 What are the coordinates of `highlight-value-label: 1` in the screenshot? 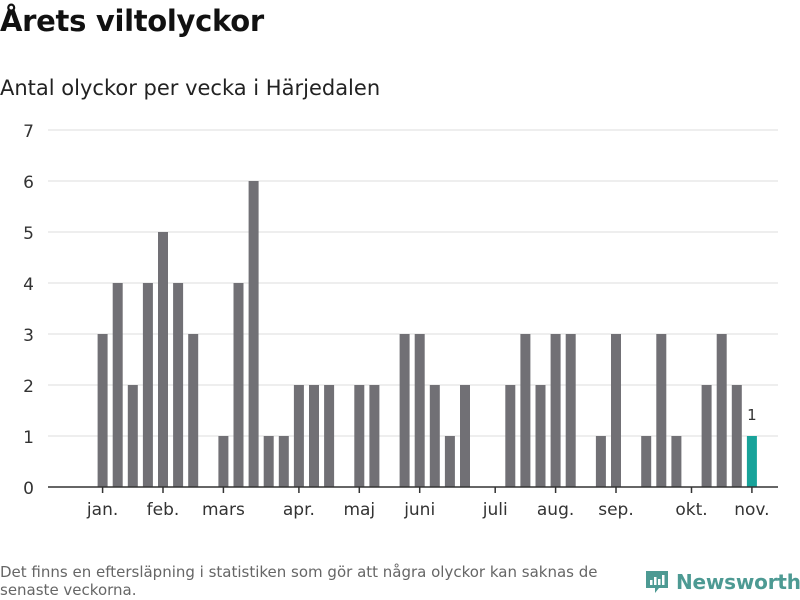 It's located at (752, 415).